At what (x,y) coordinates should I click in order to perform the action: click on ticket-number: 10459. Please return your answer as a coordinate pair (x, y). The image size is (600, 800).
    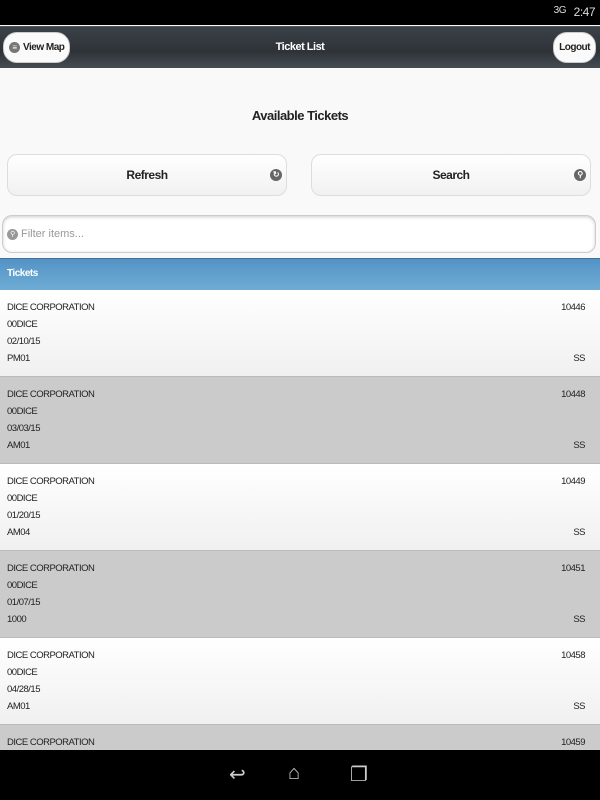
    Looking at the image, I should click on (573, 742).